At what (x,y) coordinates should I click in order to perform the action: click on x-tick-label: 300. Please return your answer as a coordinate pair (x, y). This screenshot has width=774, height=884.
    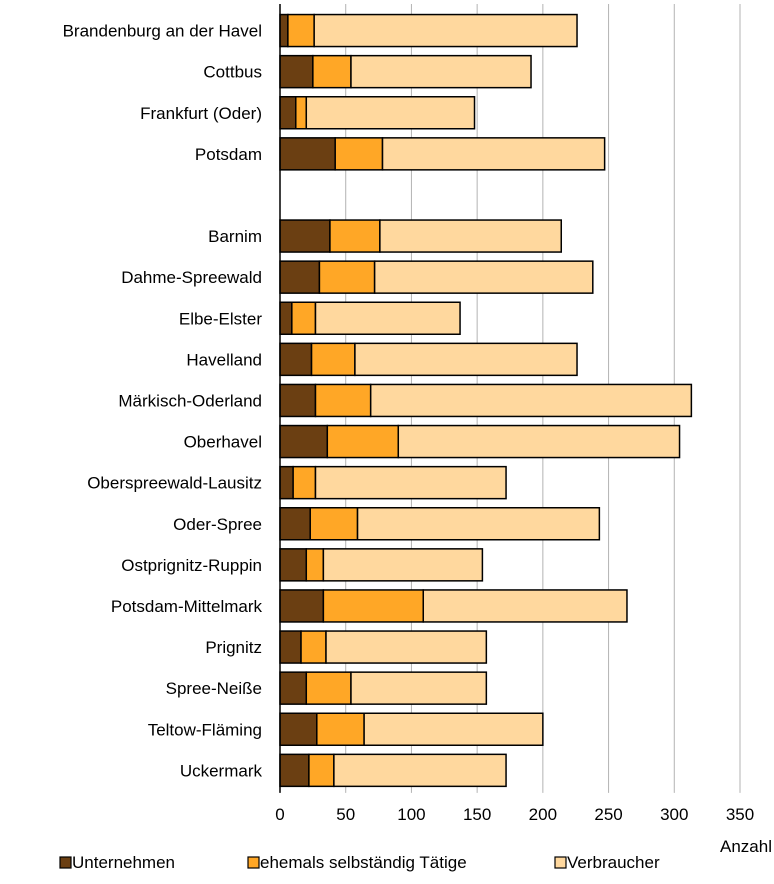
    Looking at the image, I should click on (674, 814).